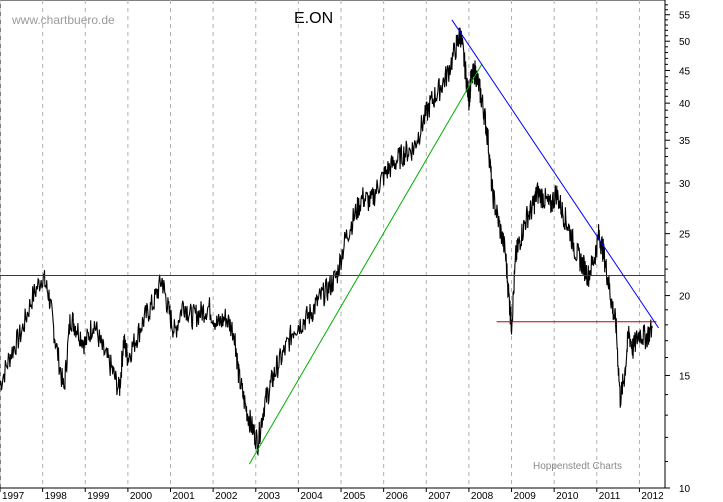 The image size is (723, 502). What do you see at coordinates (685, 297) in the screenshot?
I see `y-tick-label-20: 20` at bounding box center [685, 297].